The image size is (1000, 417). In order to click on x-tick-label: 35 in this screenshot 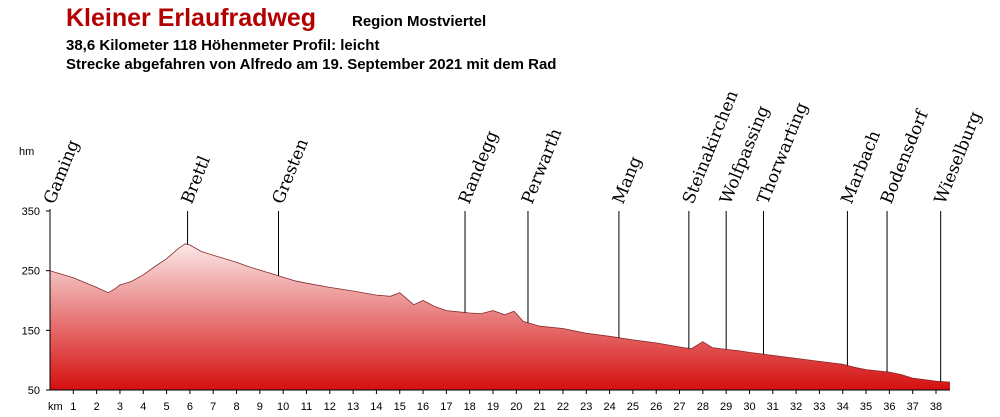, I will do `click(866, 407)`.